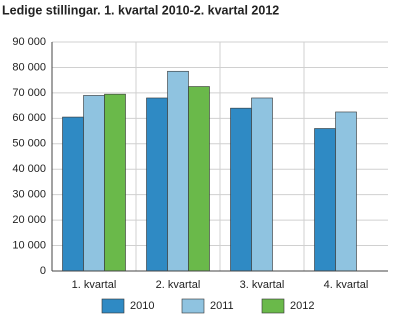 The image size is (400, 320). Describe the element at coordinates (94, 285) in the screenshot. I see `x-tick-label: 1. kvartal` at that location.